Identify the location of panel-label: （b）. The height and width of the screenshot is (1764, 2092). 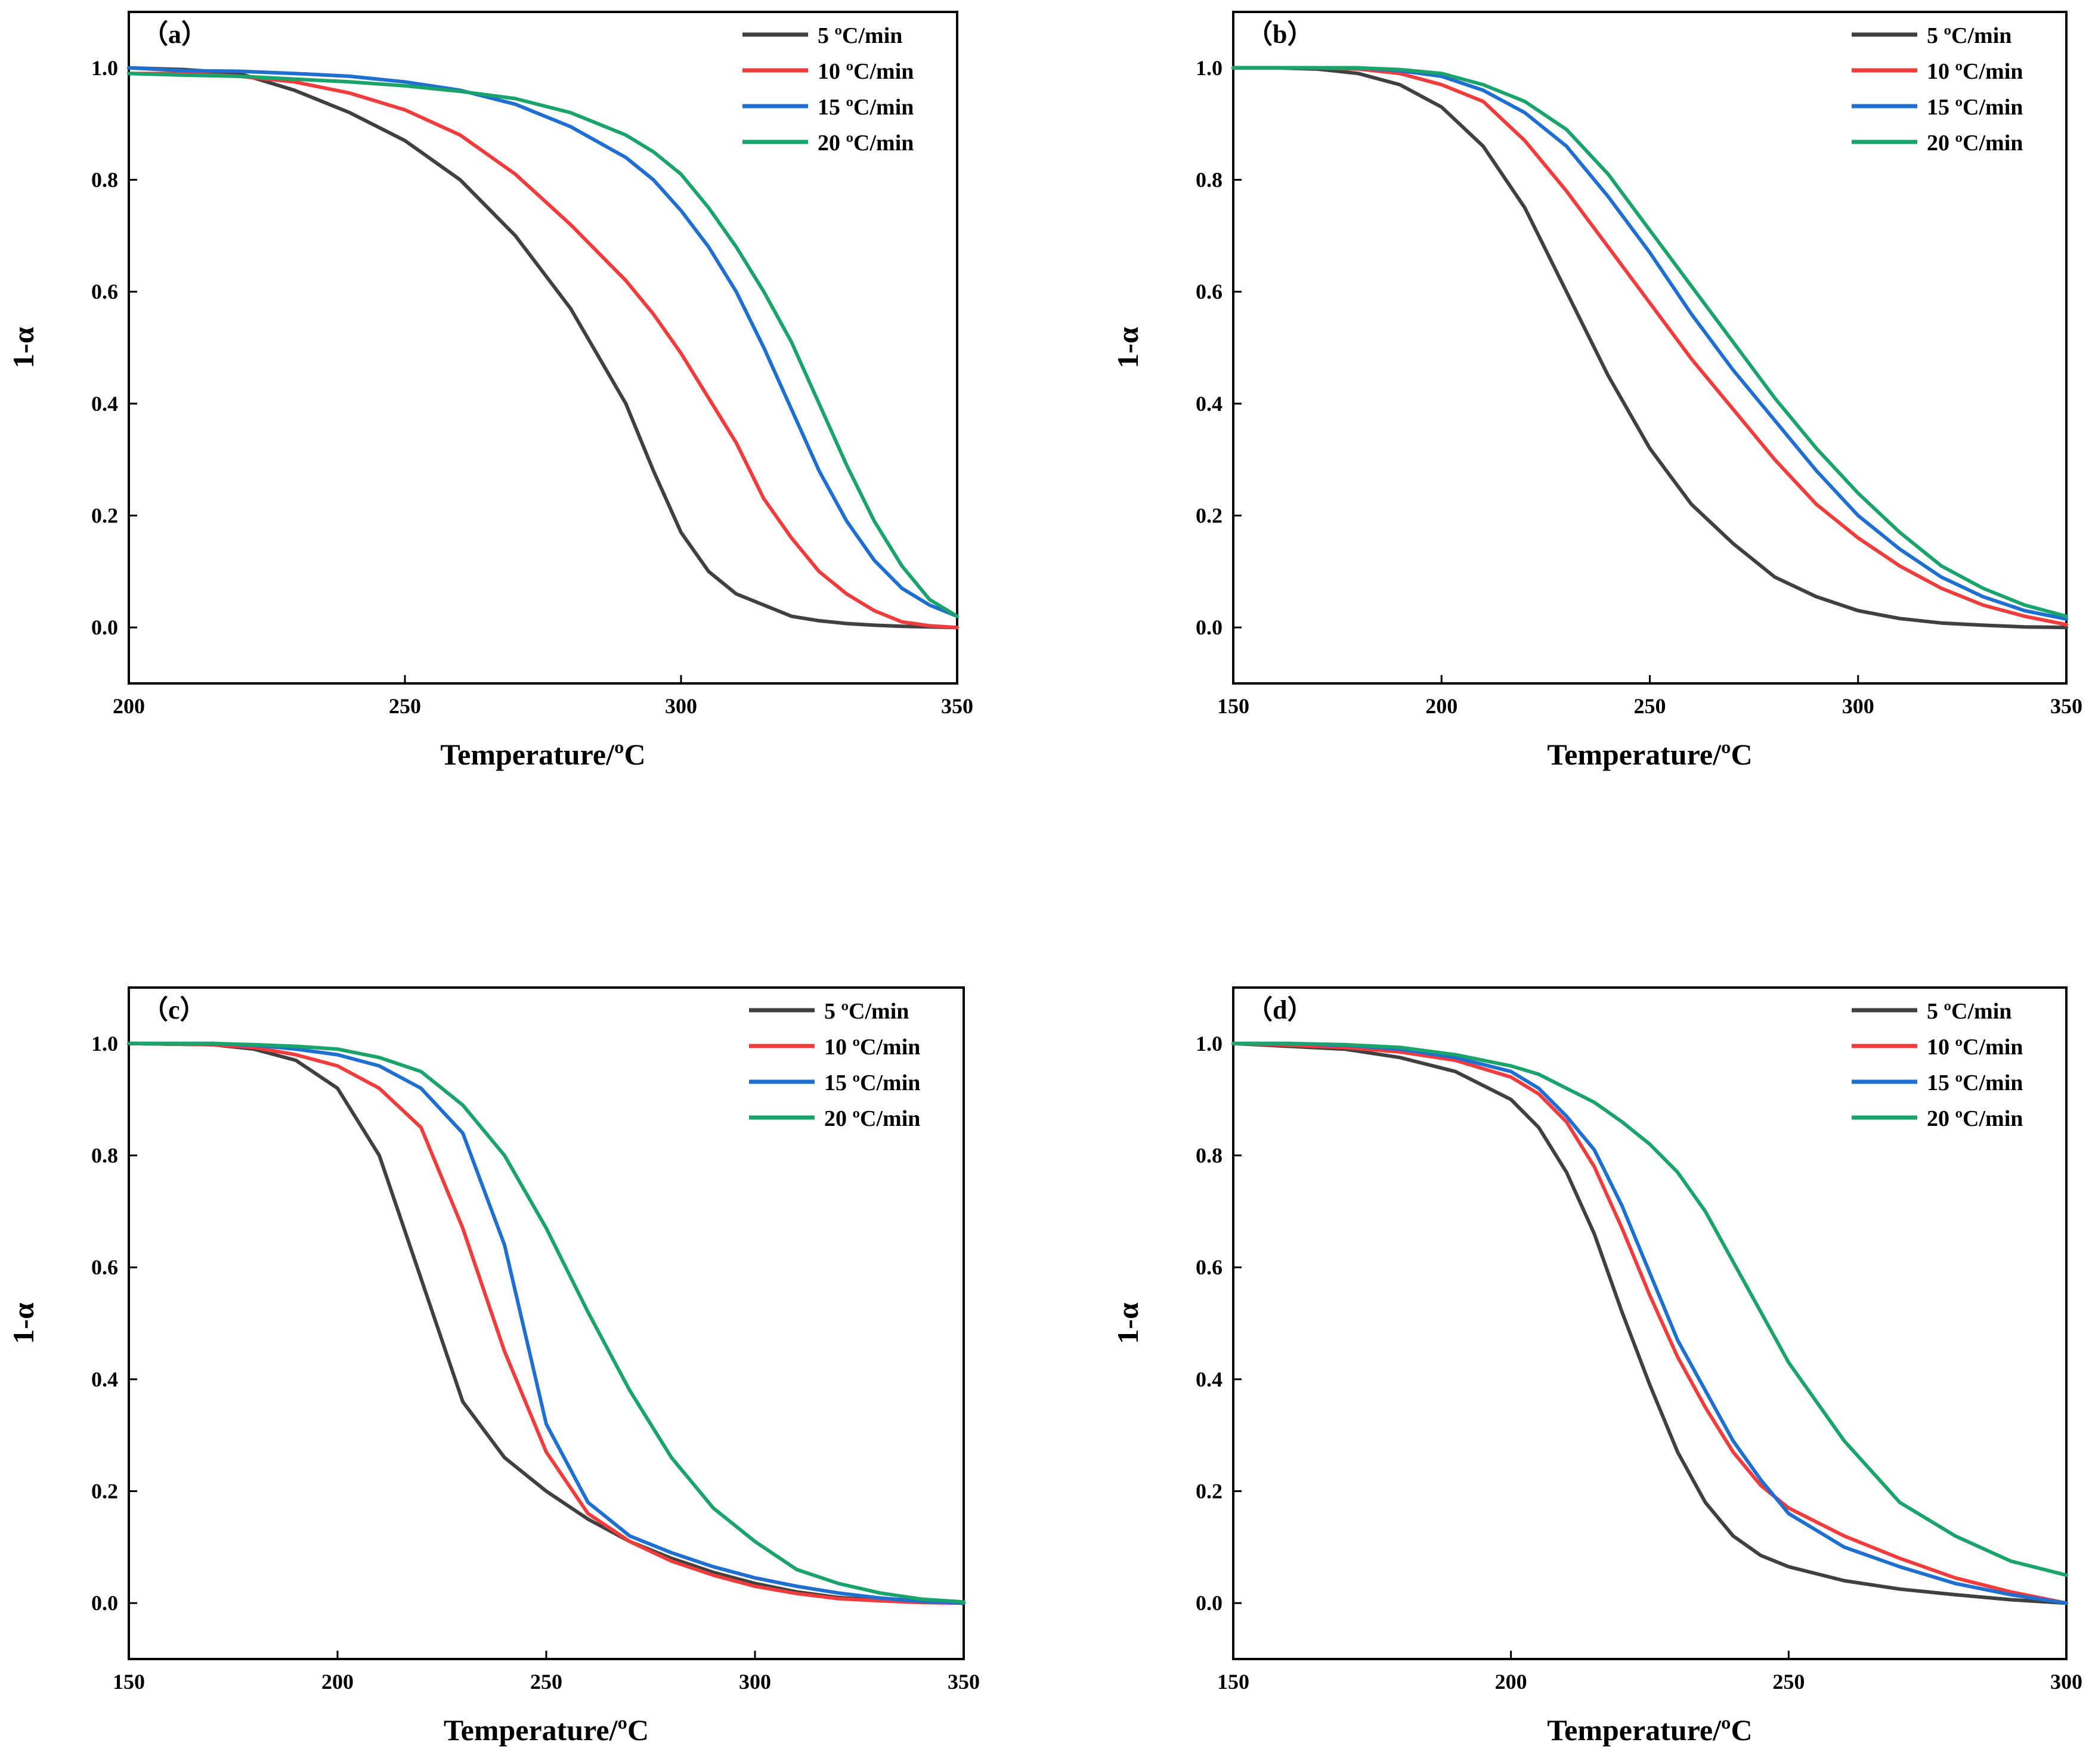
(1279, 34).